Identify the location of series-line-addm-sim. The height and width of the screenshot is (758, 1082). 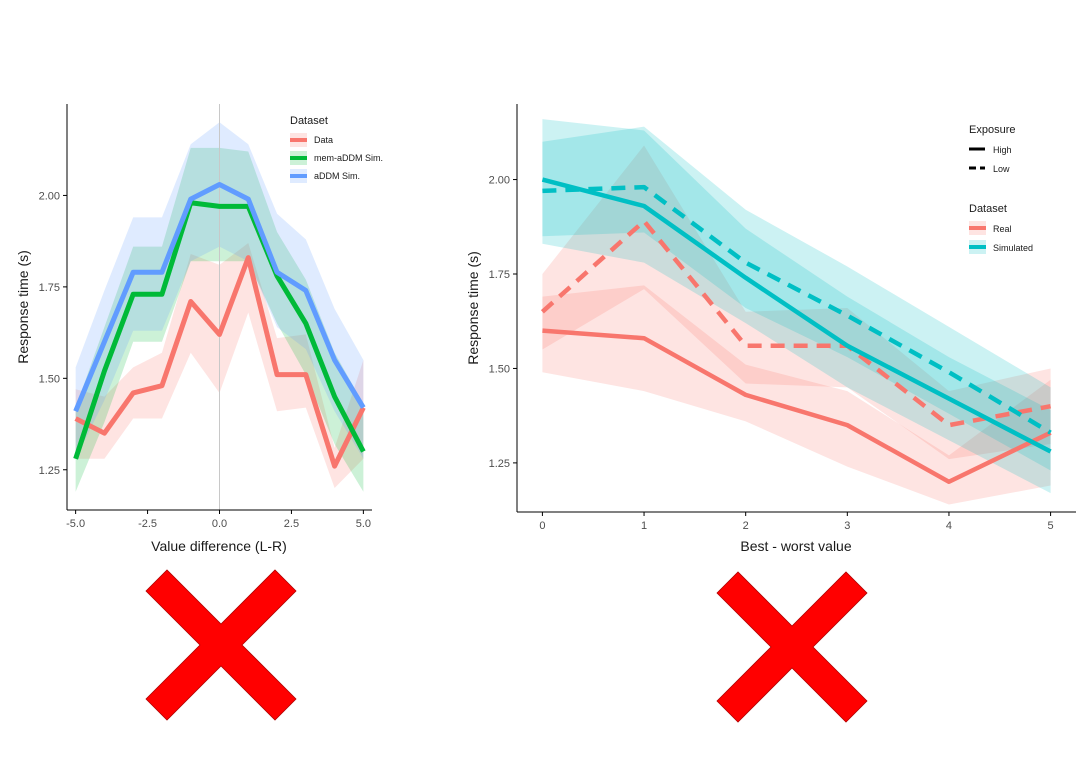
(219, 297).